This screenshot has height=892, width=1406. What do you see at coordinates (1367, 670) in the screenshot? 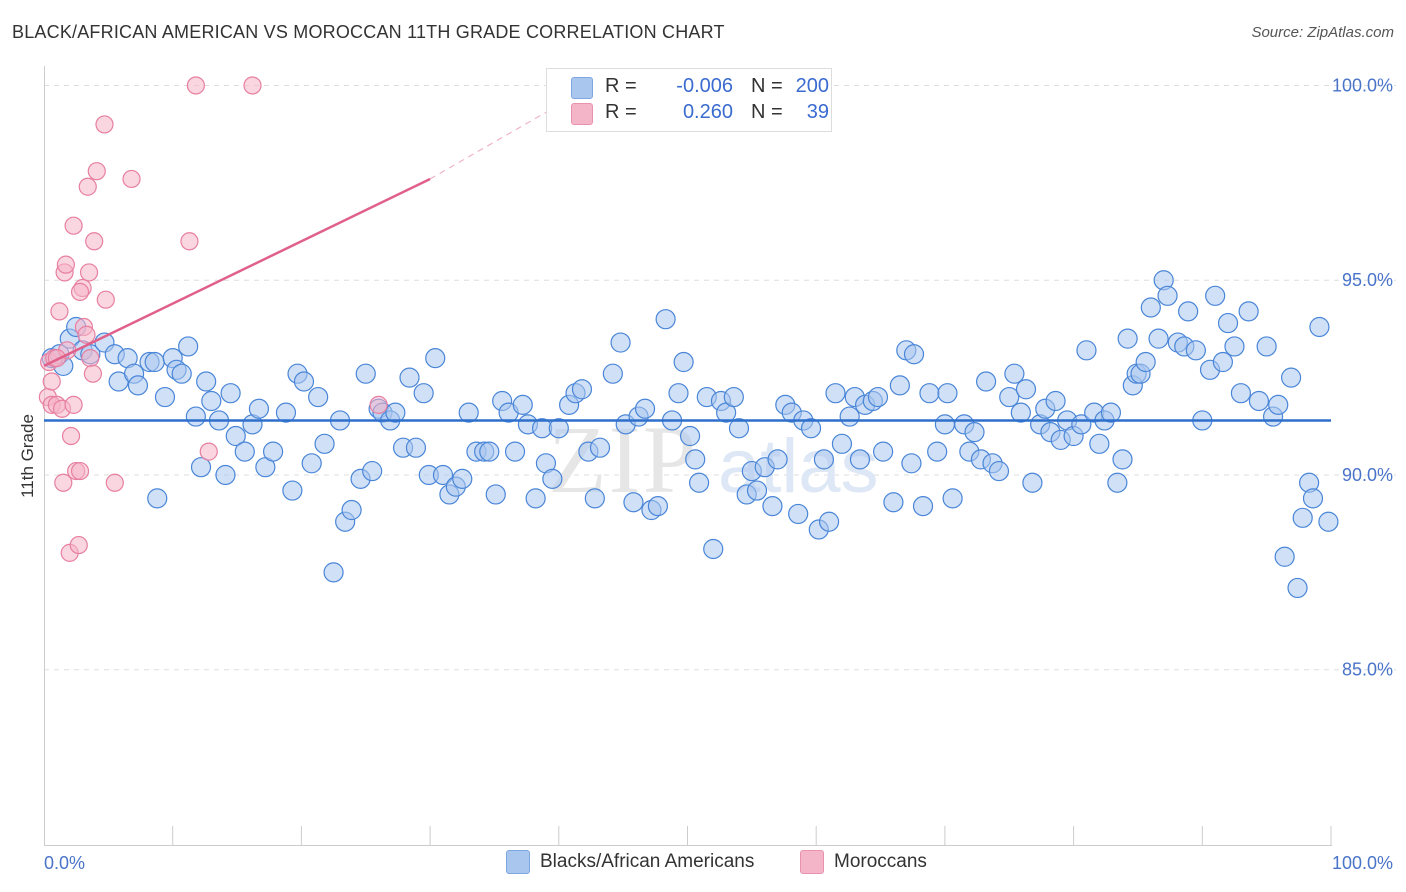
I see `y-tick-label: 85.0%` at bounding box center [1367, 670].